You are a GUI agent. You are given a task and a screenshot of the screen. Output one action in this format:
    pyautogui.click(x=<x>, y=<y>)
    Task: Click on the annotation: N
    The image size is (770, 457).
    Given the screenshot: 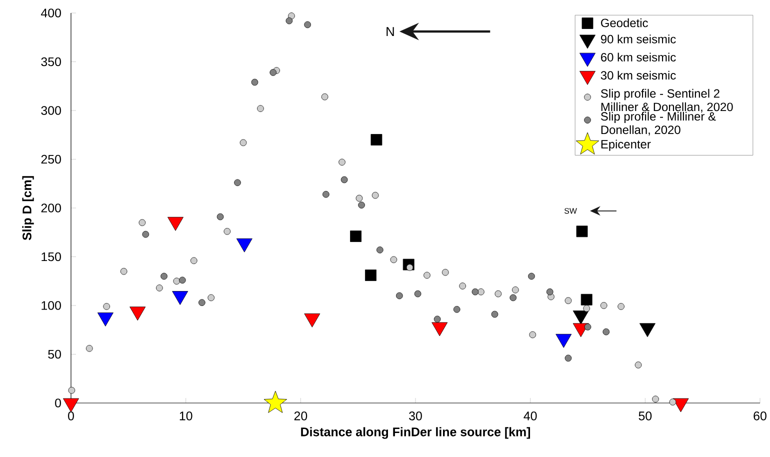 What is the action you would take?
    pyautogui.click(x=390, y=31)
    